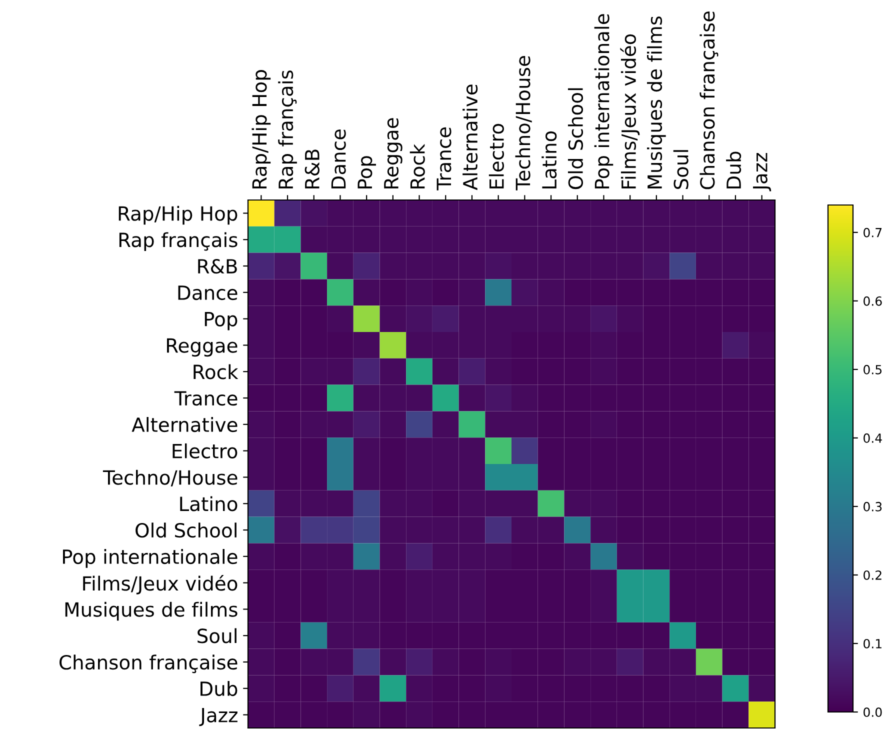  Describe the element at coordinates (160, 584) in the screenshot. I see `y-tick-label: Films/Jeux vidéo` at that location.